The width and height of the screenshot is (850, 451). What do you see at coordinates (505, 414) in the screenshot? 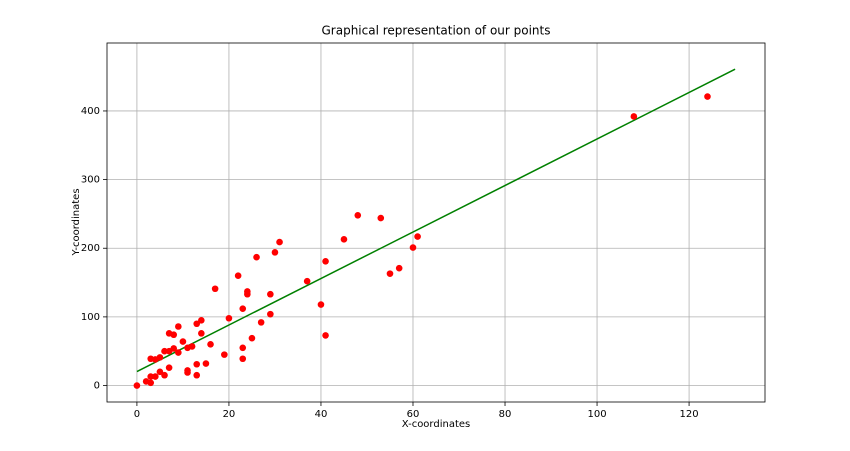
I see `x-tick-label: 80` at bounding box center [505, 414].